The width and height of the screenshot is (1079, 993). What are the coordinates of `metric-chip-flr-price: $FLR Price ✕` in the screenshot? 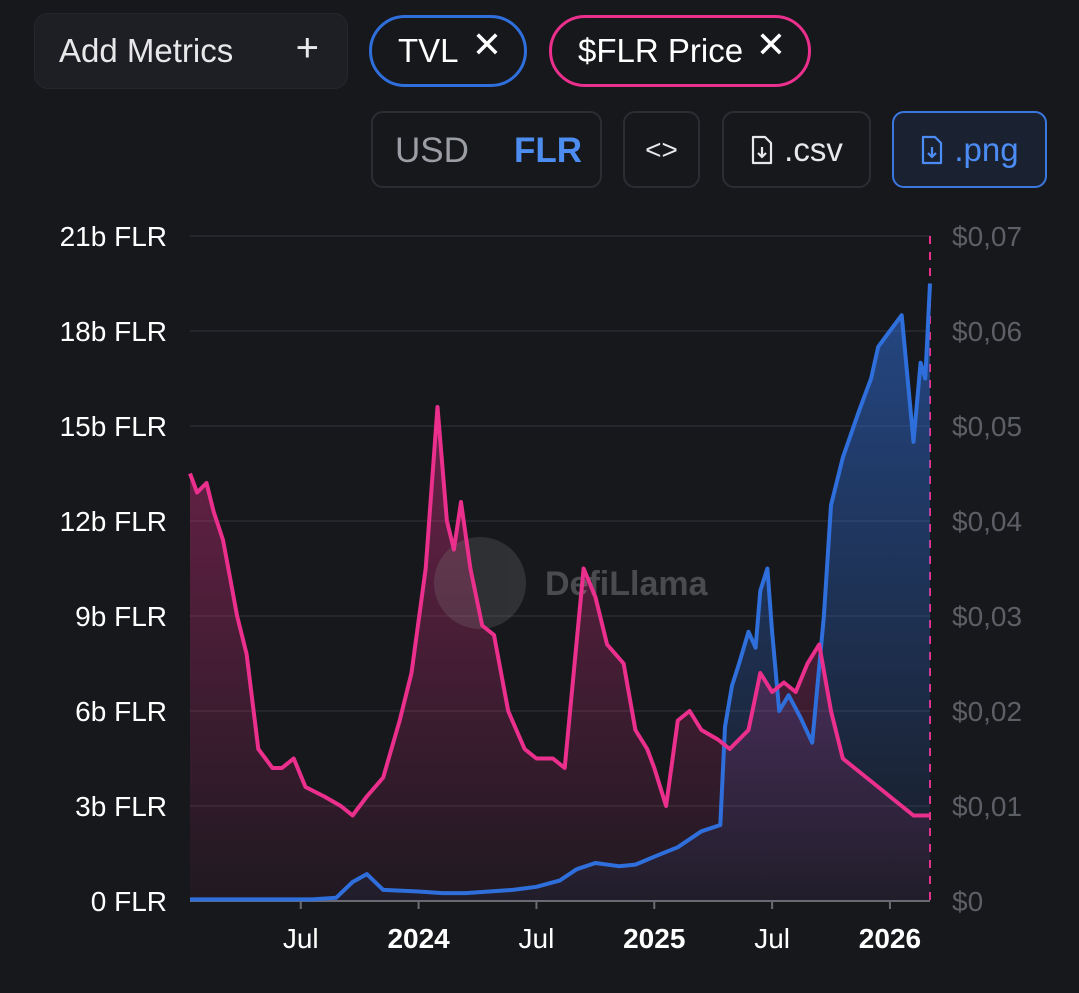 It's located at (680, 51).